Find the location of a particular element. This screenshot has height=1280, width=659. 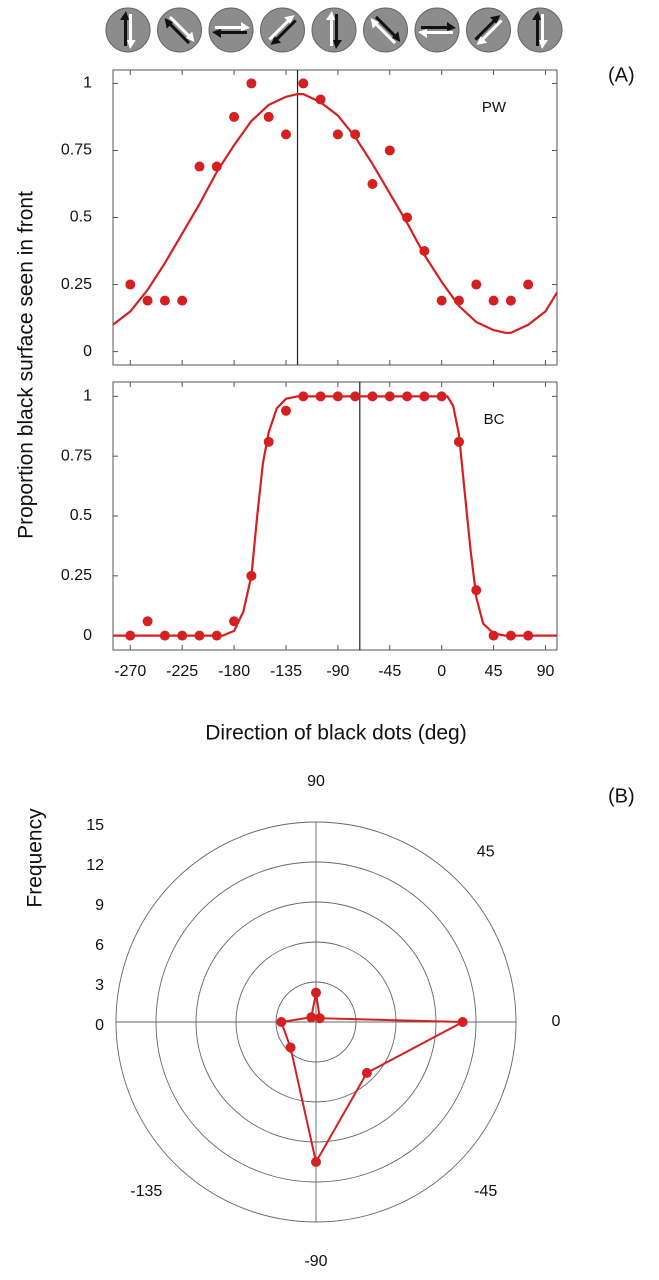

theta-tick-label: 45 is located at coordinates (486, 852).